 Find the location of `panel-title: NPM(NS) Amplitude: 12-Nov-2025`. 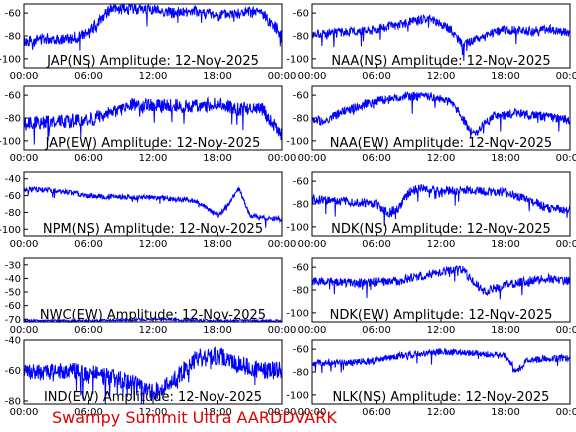

panel-title: NPM(NS) Amplitude: 12-Nov-2025 is located at coordinates (153, 229).